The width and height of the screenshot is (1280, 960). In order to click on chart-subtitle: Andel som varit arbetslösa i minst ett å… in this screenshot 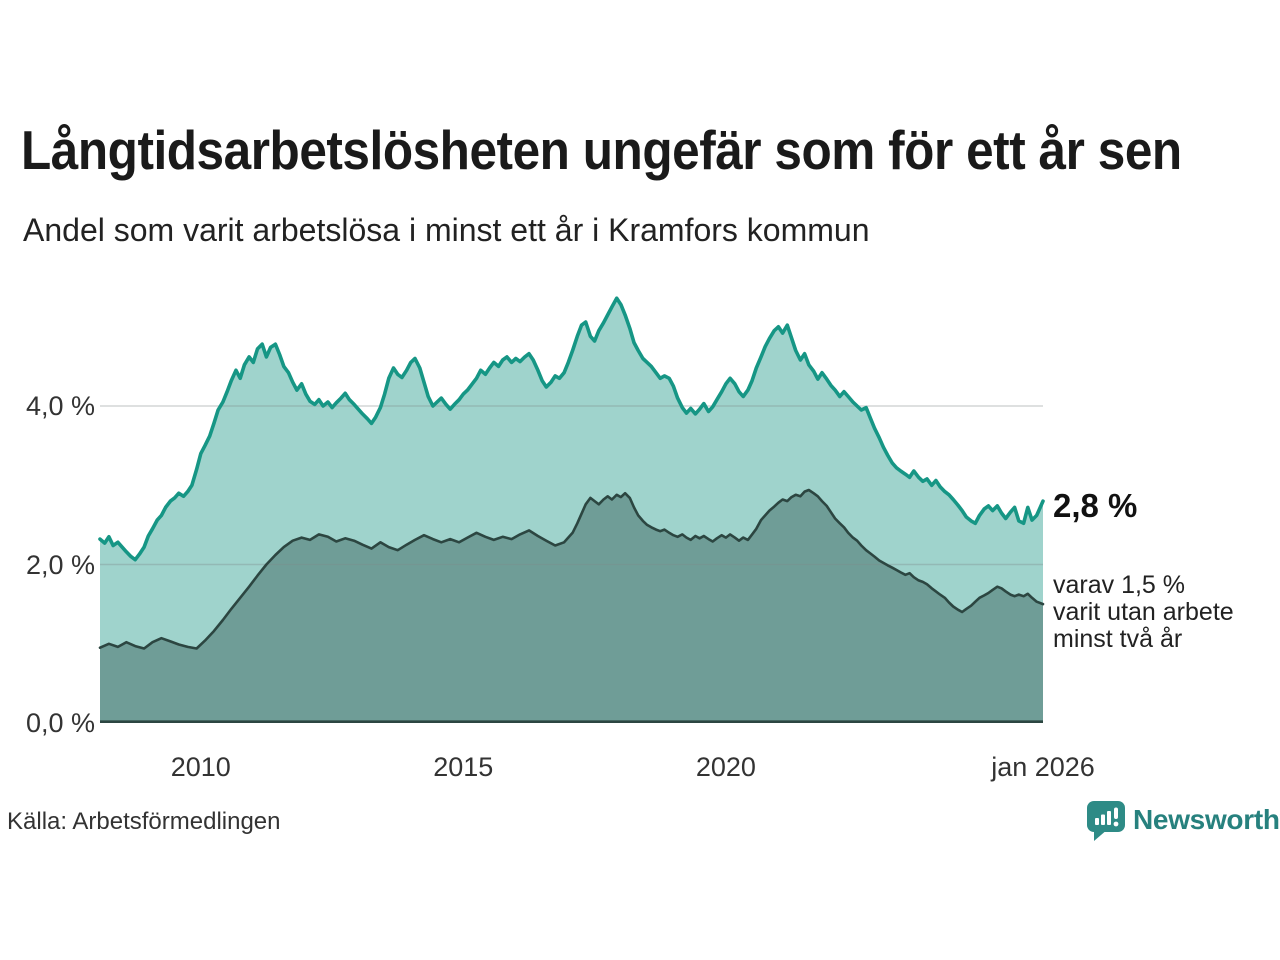, I will do `click(446, 230)`.